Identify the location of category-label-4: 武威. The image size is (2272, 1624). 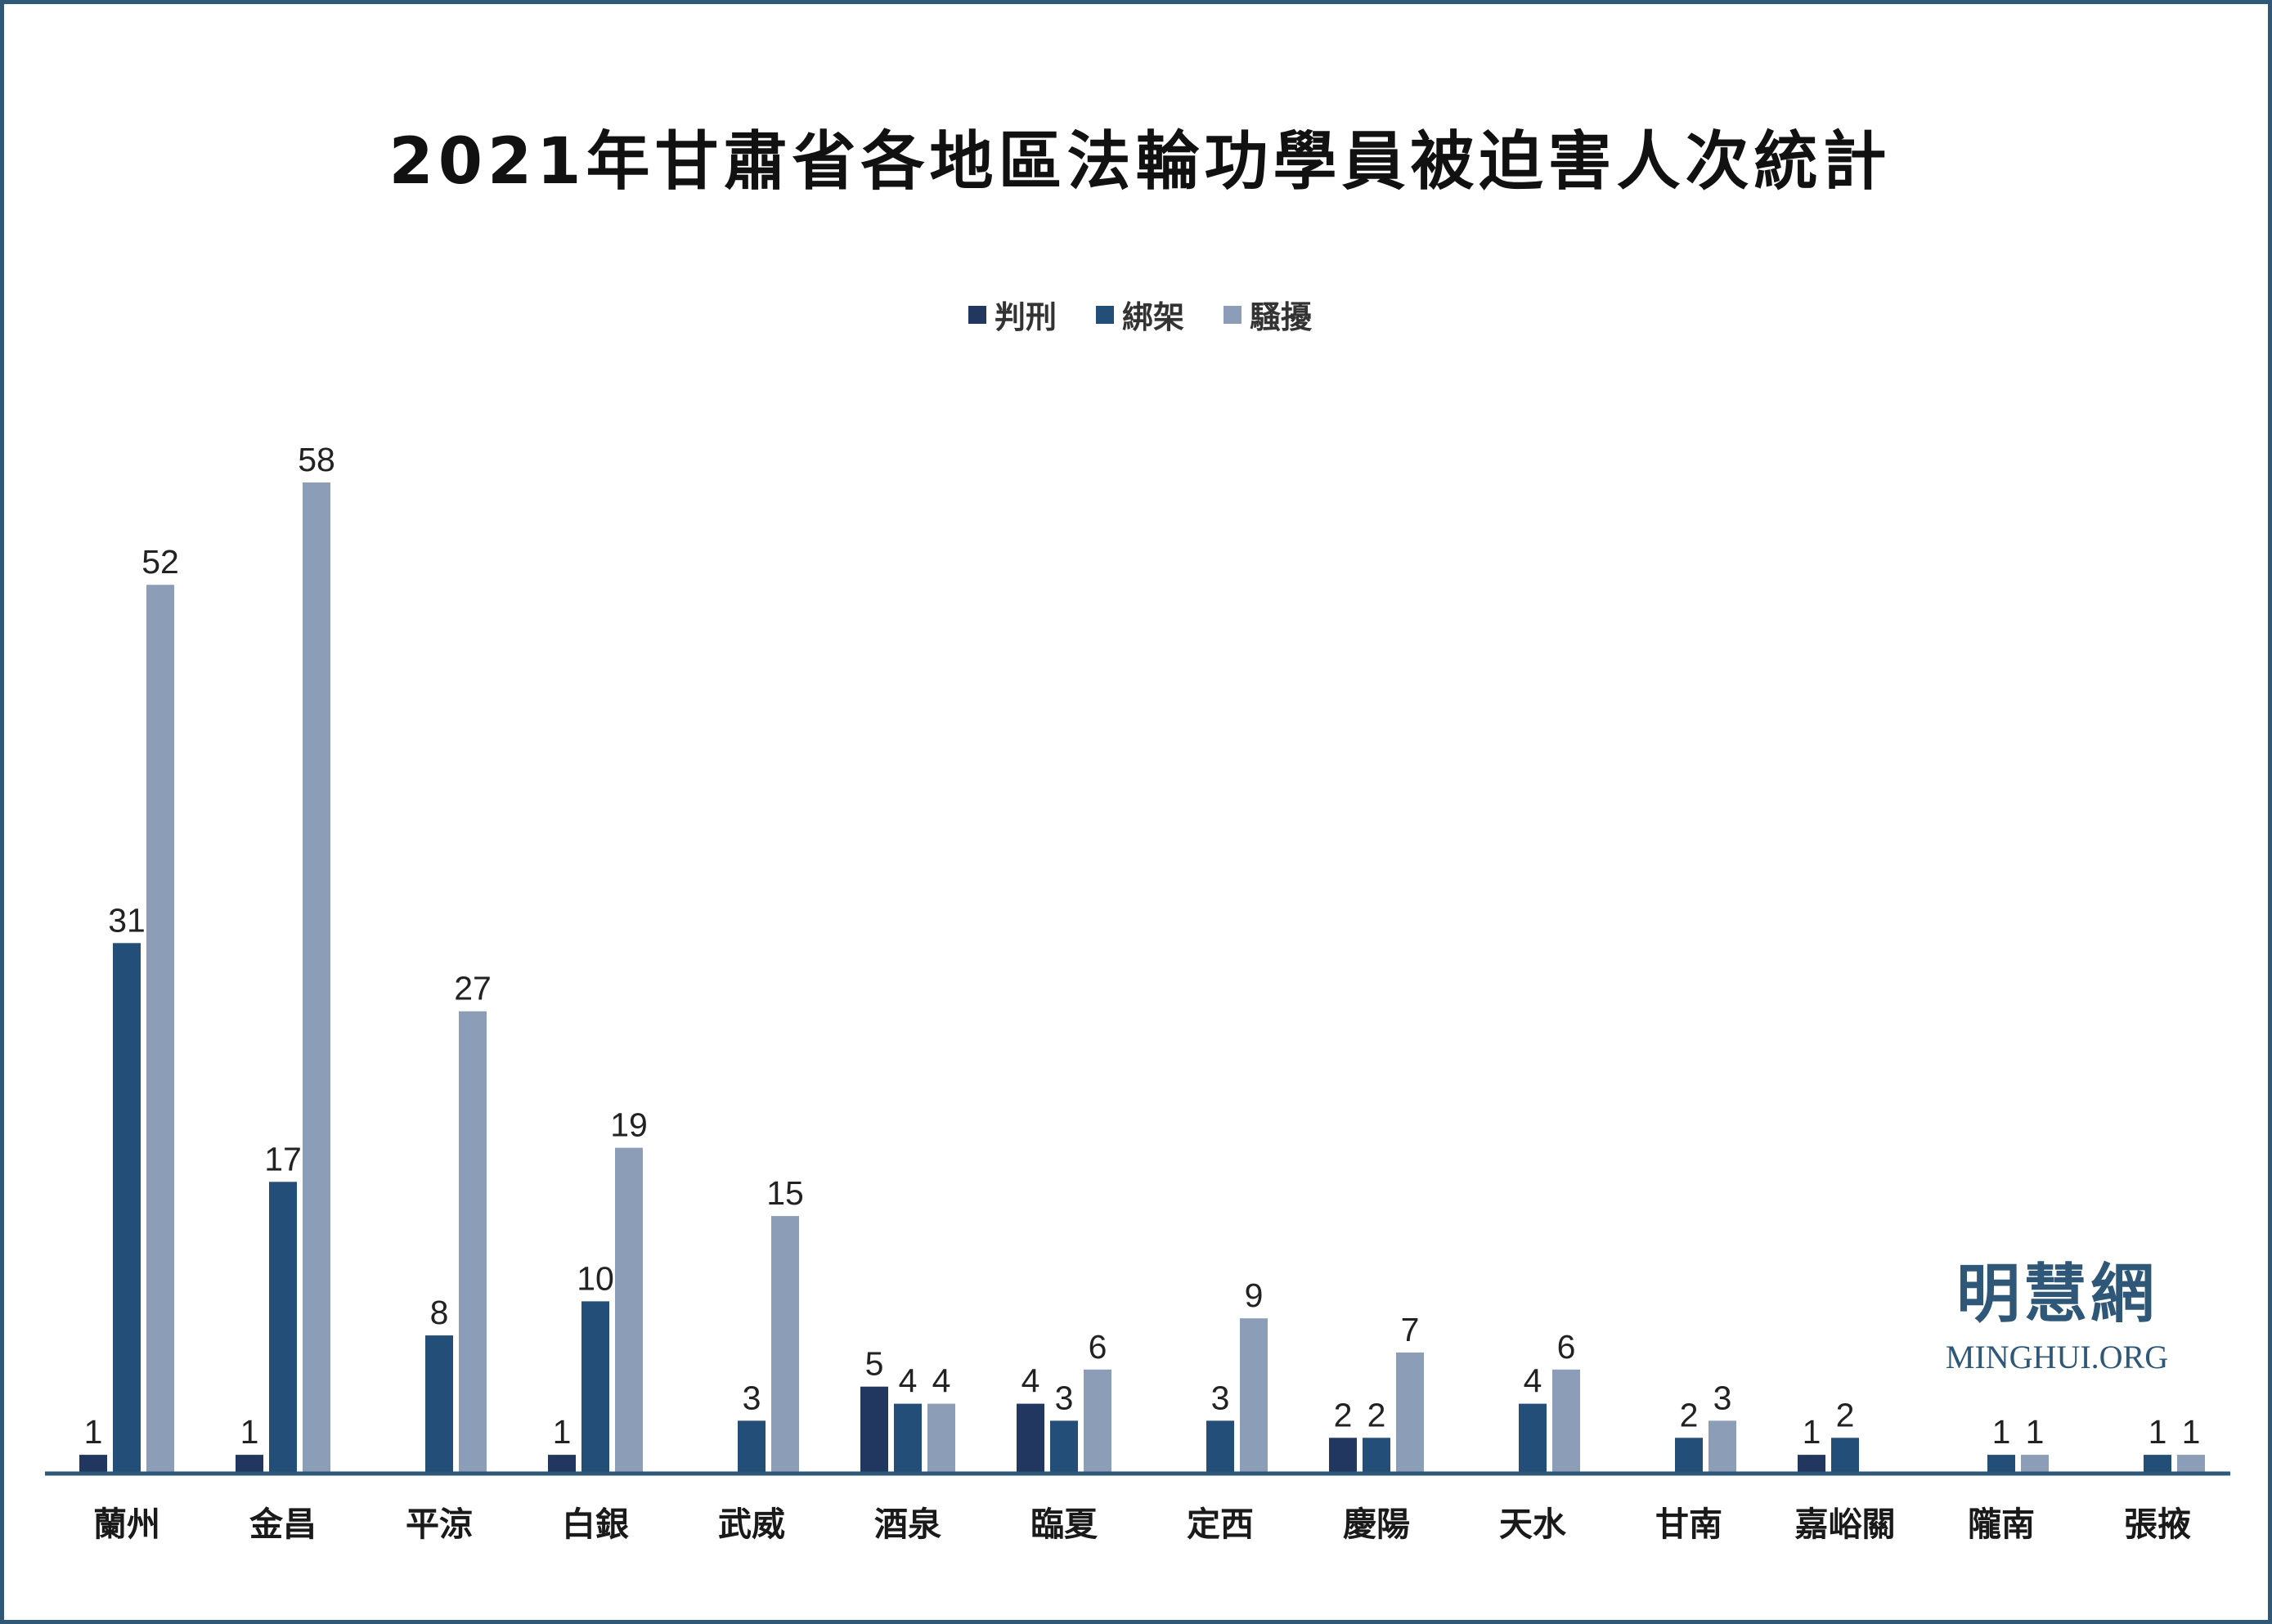
(751, 1525).